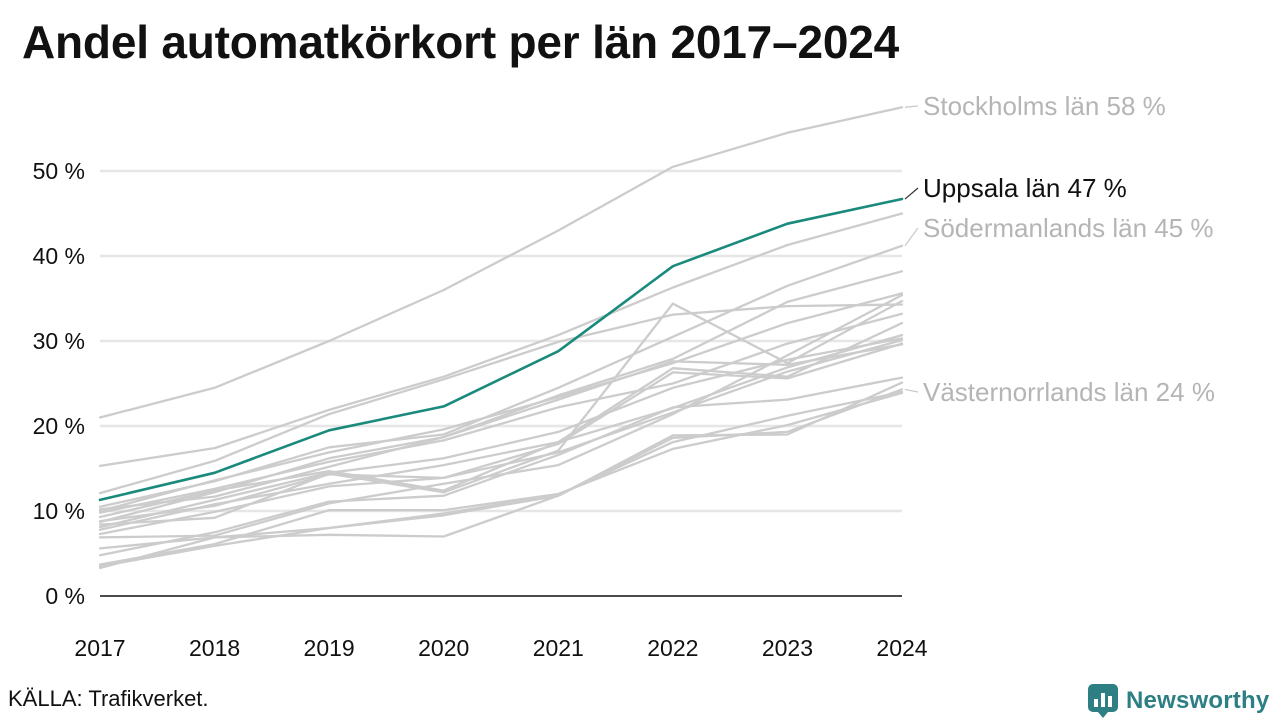 This screenshot has width=1280, height=720. I want to click on x-tick-label: 2018, so click(214, 648).